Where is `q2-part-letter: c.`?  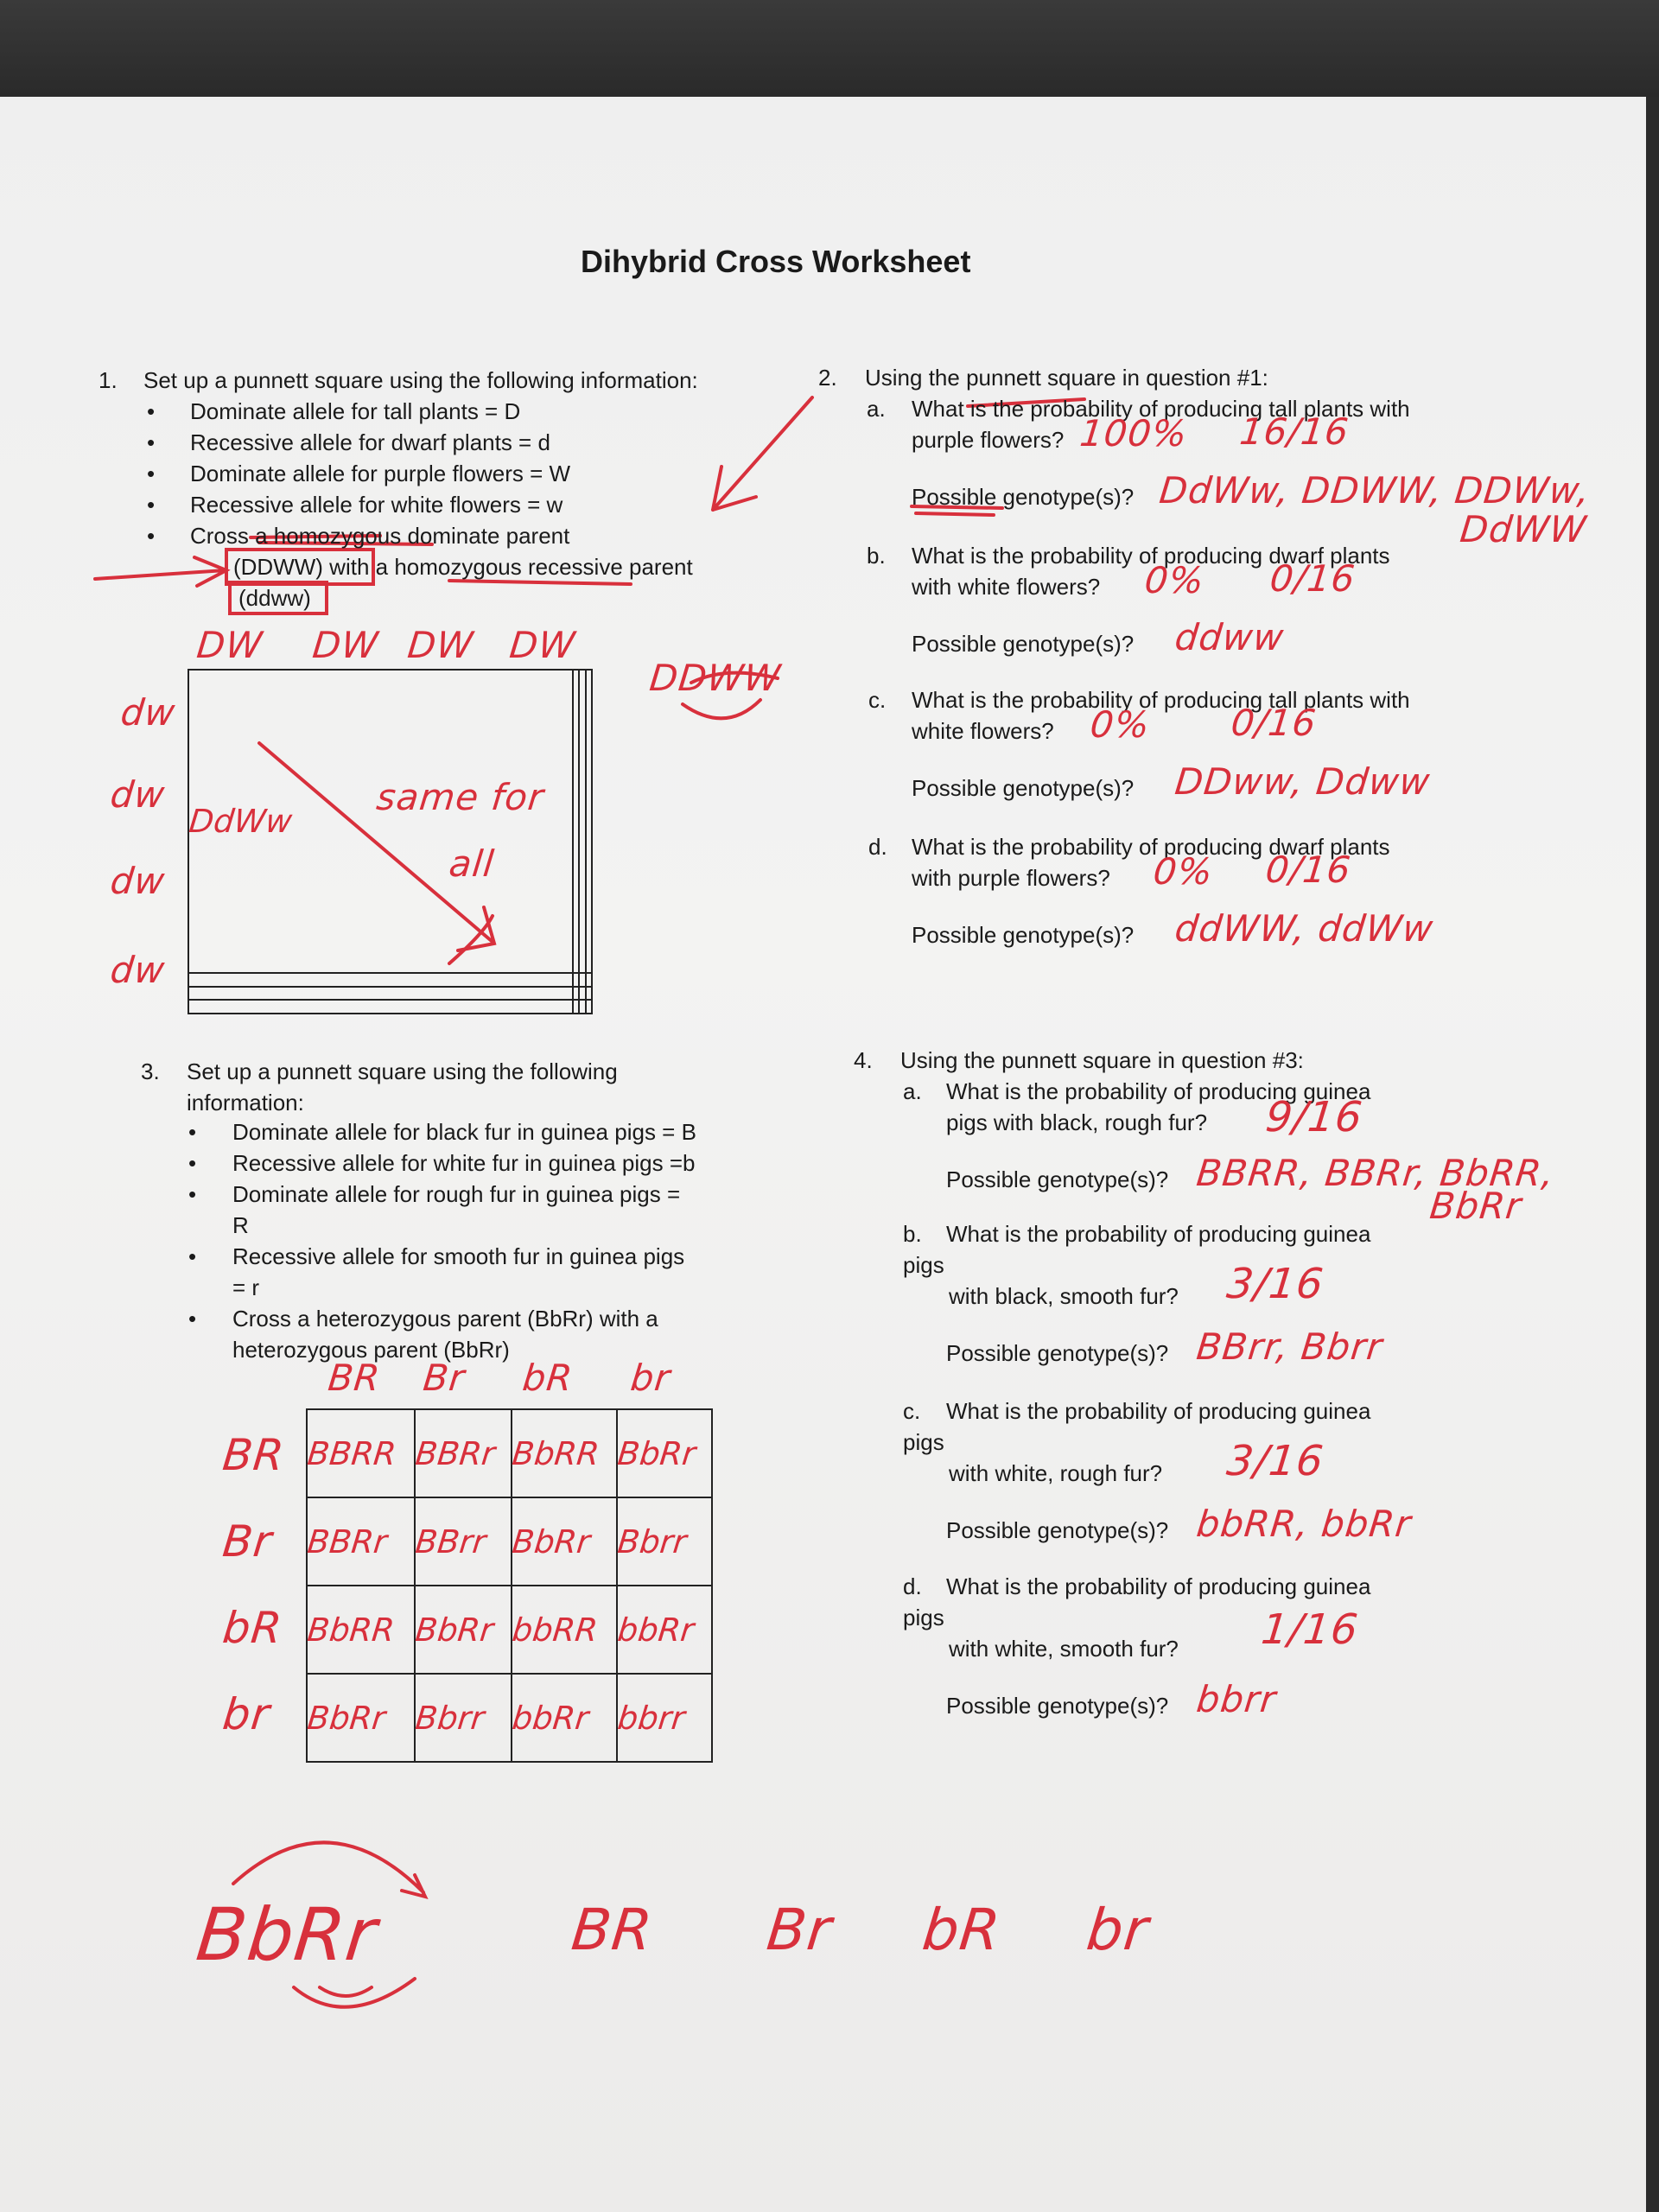
q2-part-letter: c. is located at coordinates (877, 700).